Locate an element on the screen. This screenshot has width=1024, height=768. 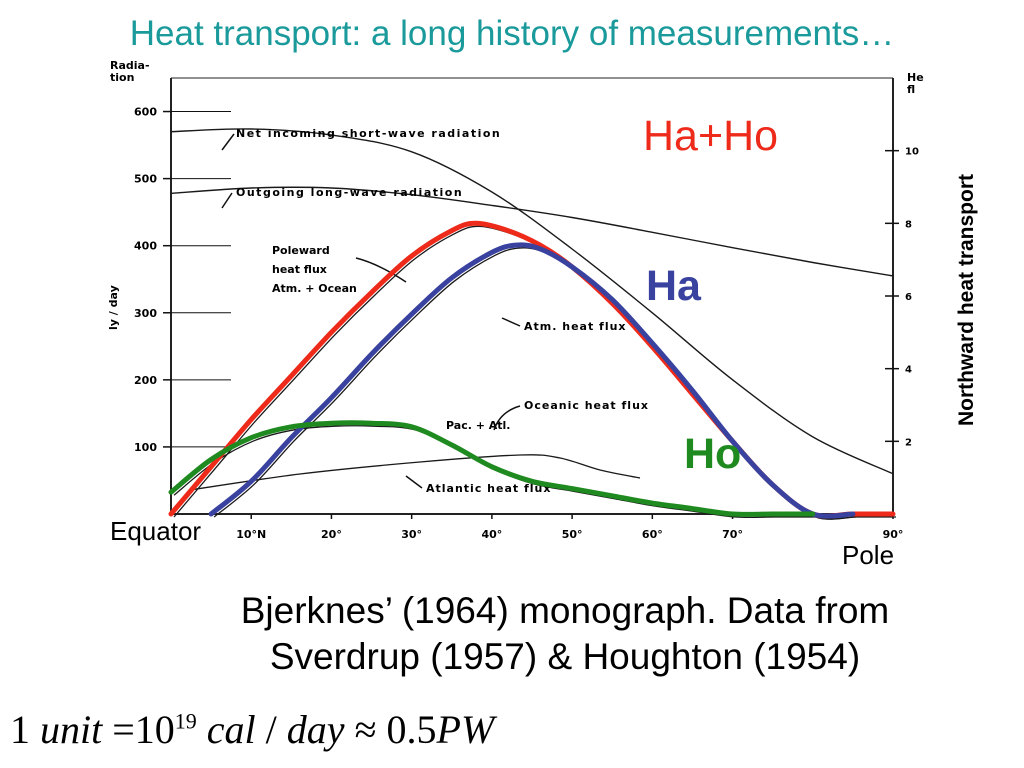
leader-arrow-atlantic is located at coordinates (414, 482).